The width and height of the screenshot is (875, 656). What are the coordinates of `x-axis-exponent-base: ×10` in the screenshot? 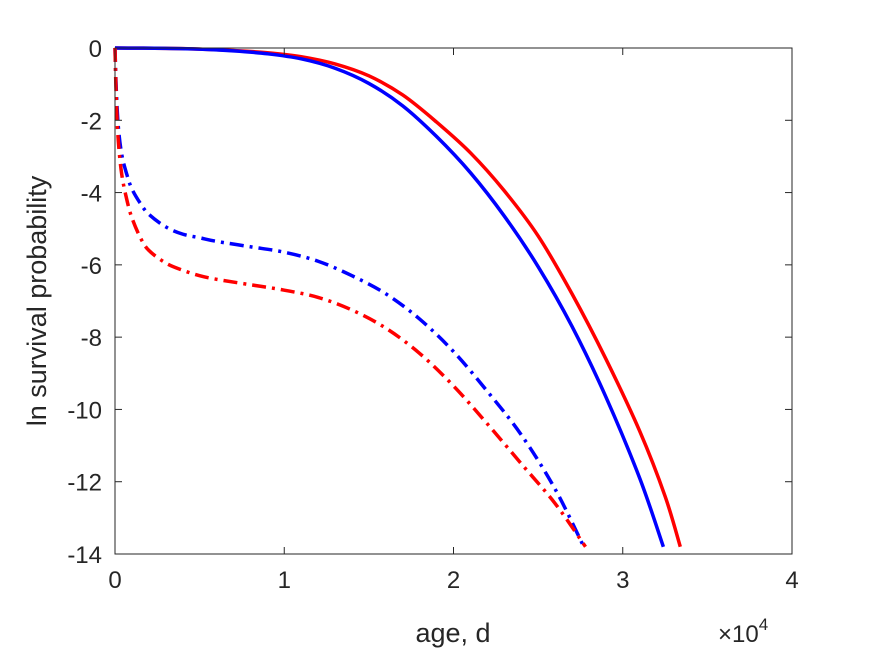 It's located at (738, 634).